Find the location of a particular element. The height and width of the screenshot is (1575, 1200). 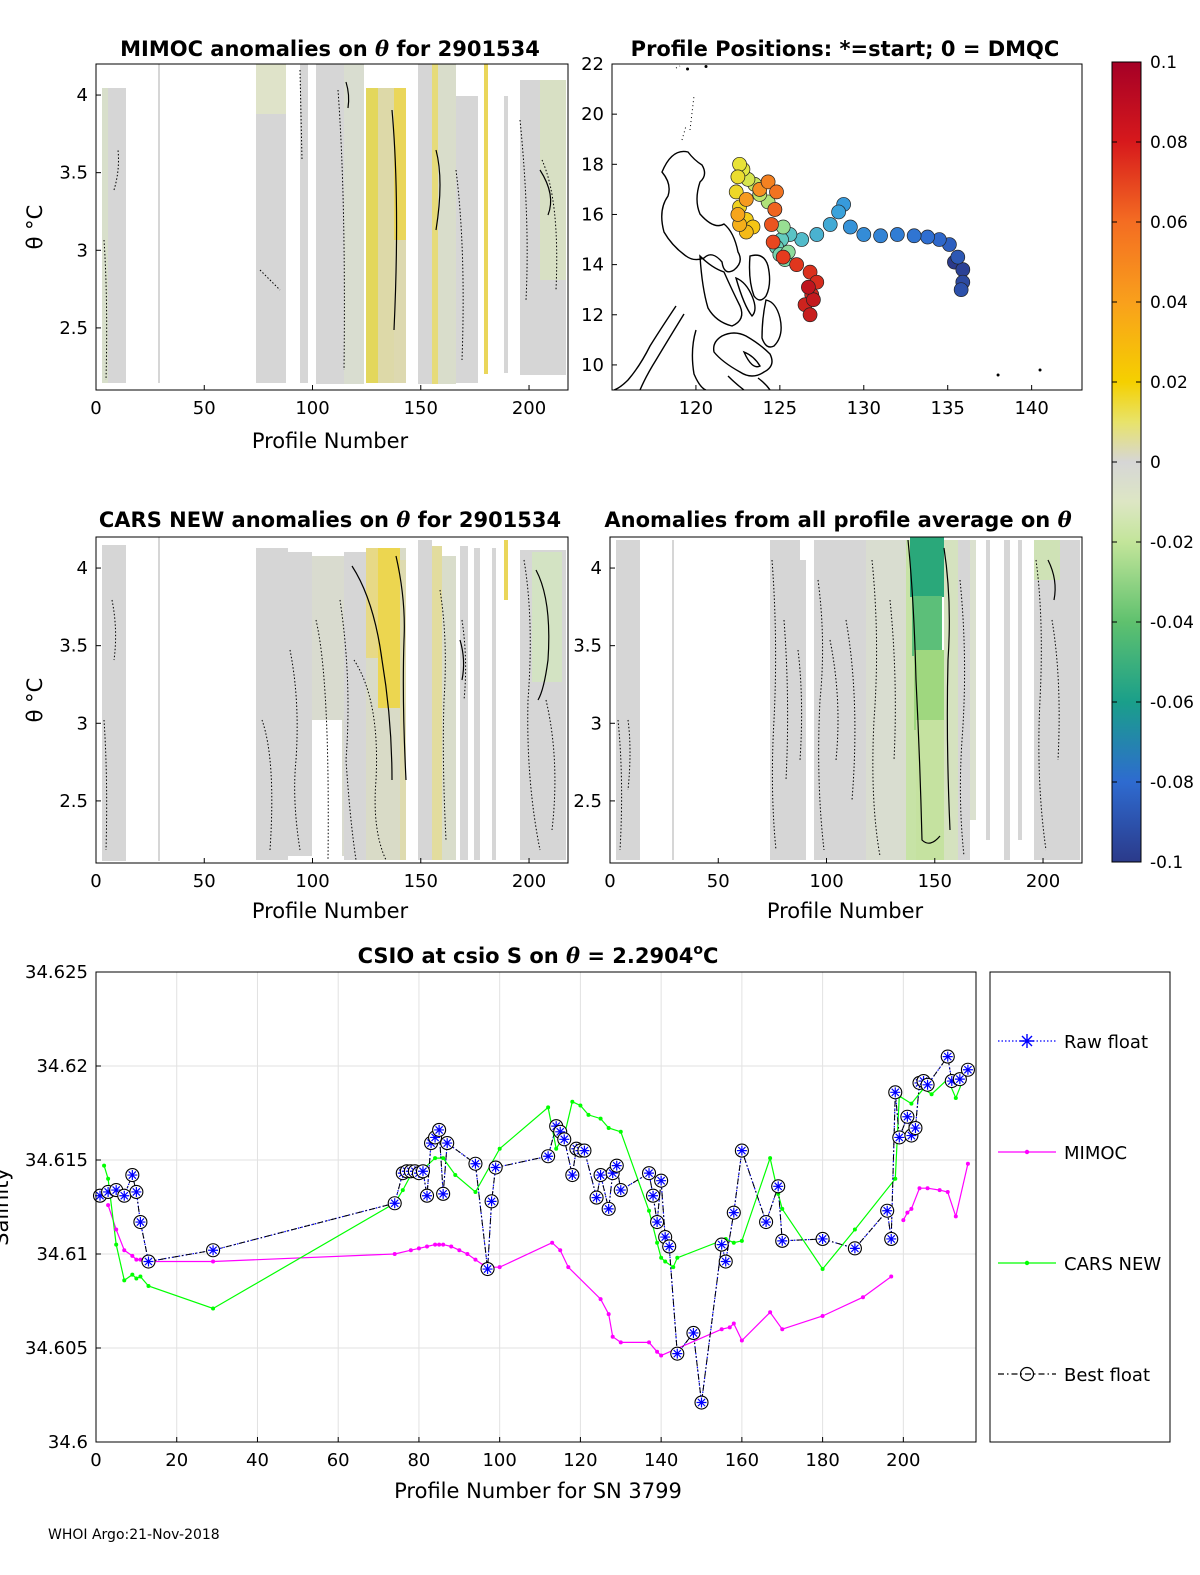

isolated-land-dots is located at coordinates (864, 221).